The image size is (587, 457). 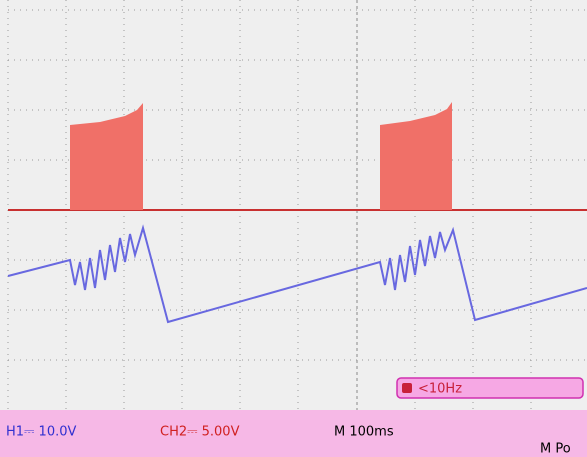 I want to click on trigger-box: <10Hz, so click(x=490, y=388).